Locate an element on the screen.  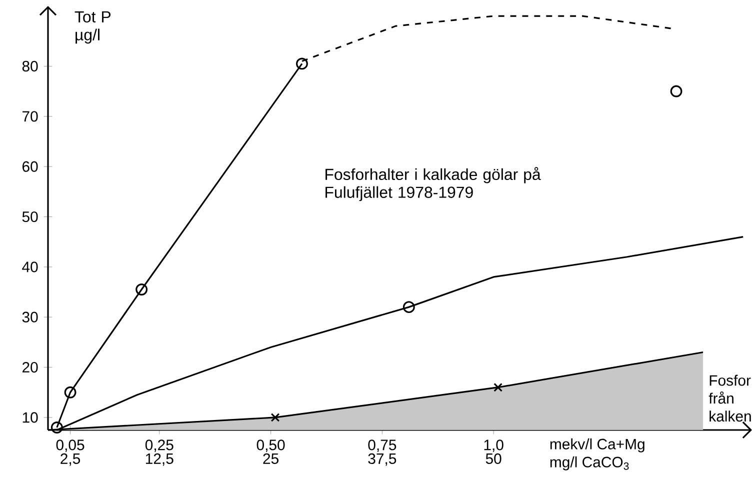
x-tick-label: 0,50 is located at coordinates (270, 446).